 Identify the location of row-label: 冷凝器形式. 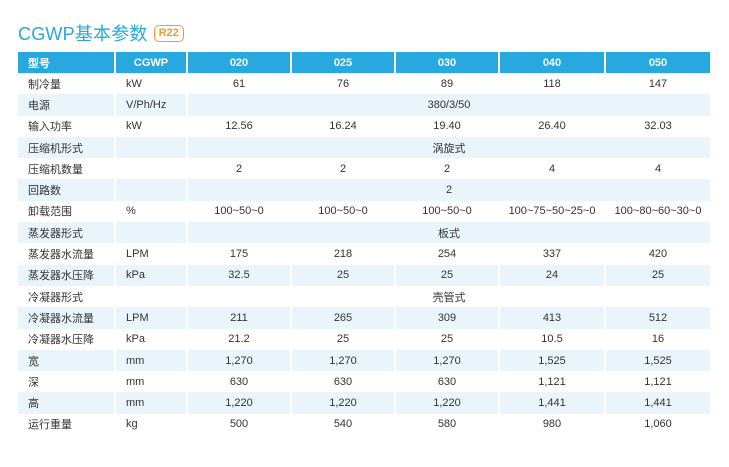
(67, 296).